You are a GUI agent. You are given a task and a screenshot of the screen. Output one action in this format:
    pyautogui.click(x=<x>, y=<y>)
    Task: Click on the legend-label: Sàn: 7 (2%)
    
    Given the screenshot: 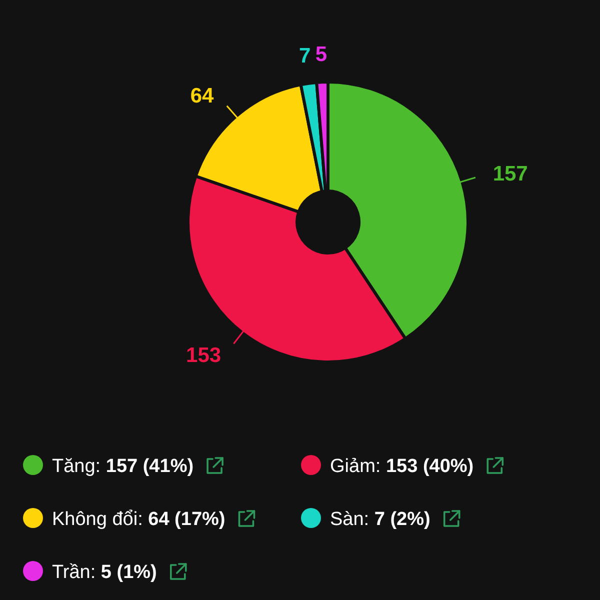 What is the action you would take?
    pyautogui.click(x=380, y=519)
    